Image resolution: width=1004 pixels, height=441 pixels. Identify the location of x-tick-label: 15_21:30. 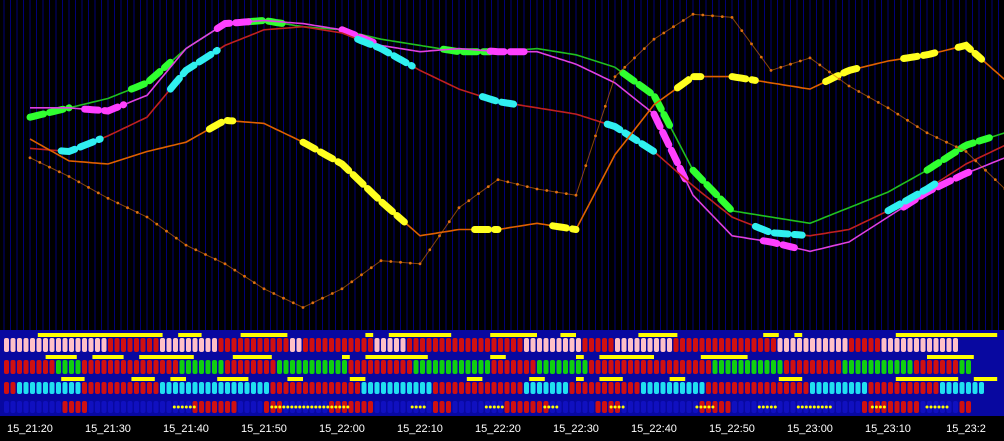
(108, 429).